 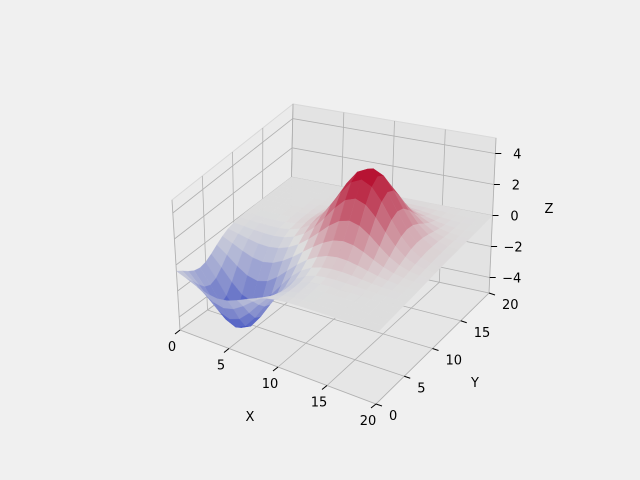 What do you see at coordinates (368, 421) in the screenshot?
I see `x-tick-label: 20` at bounding box center [368, 421].